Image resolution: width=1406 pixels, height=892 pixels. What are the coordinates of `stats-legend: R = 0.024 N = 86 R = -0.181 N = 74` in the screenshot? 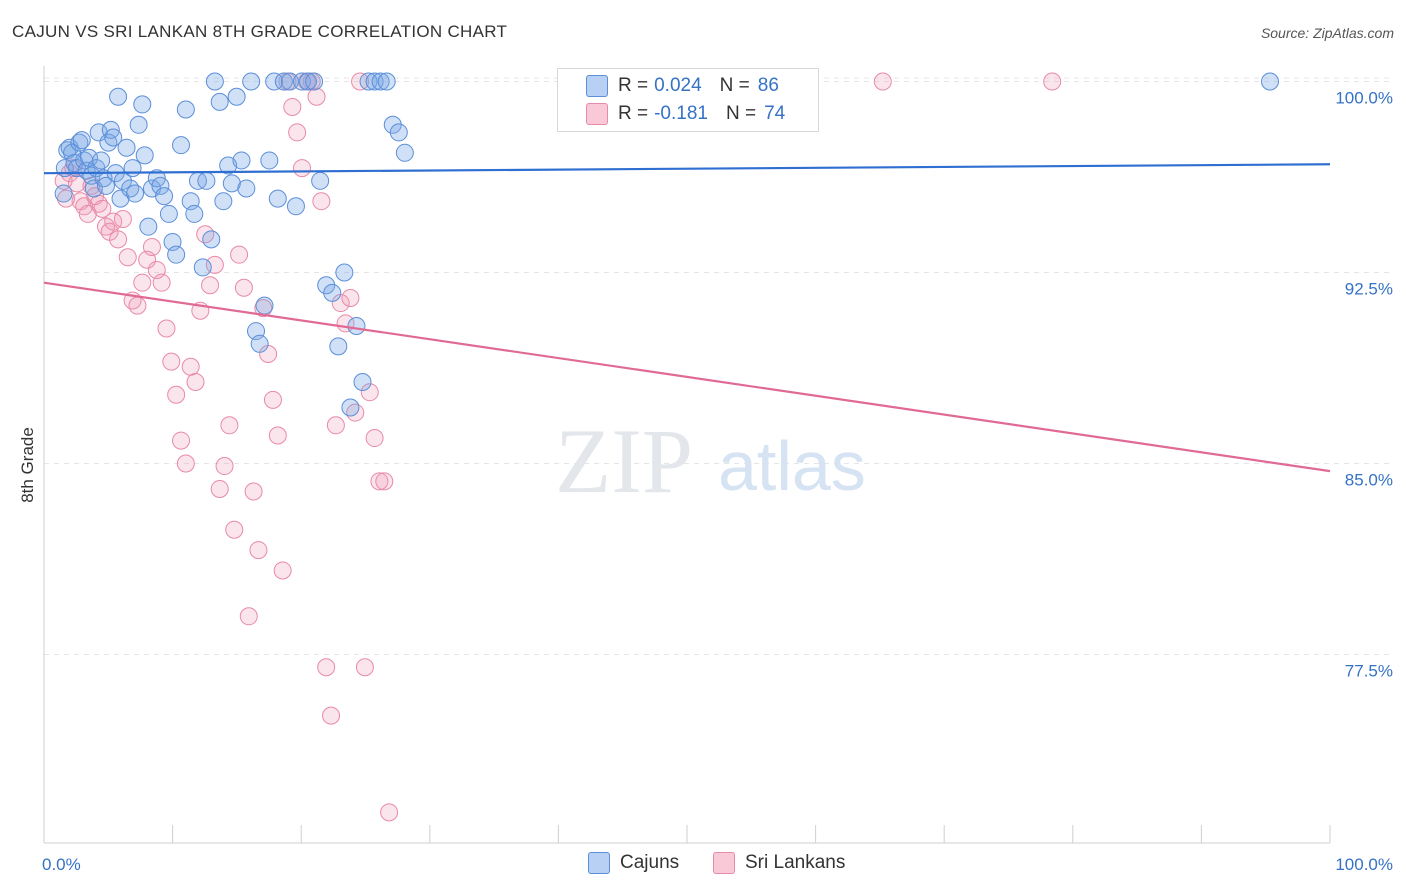 It's located at (688, 100).